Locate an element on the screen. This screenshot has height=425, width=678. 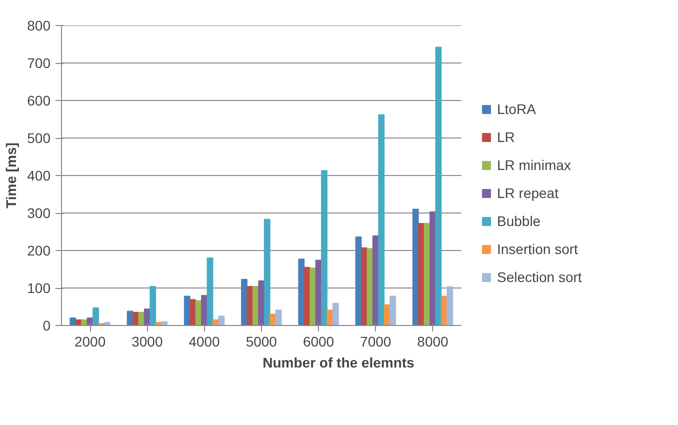
y-tick-label: 0 is located at coordinates (46, 326).